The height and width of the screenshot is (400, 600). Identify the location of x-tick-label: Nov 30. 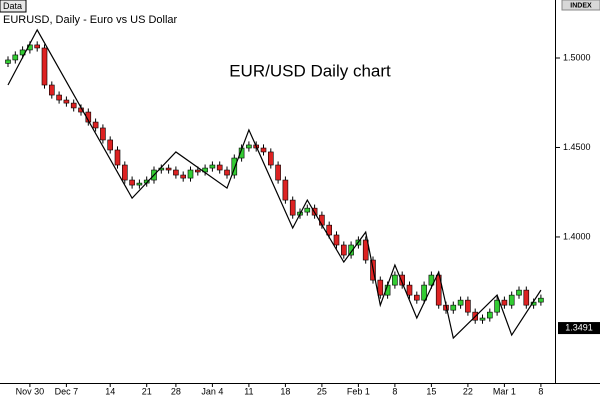
(30, 391).